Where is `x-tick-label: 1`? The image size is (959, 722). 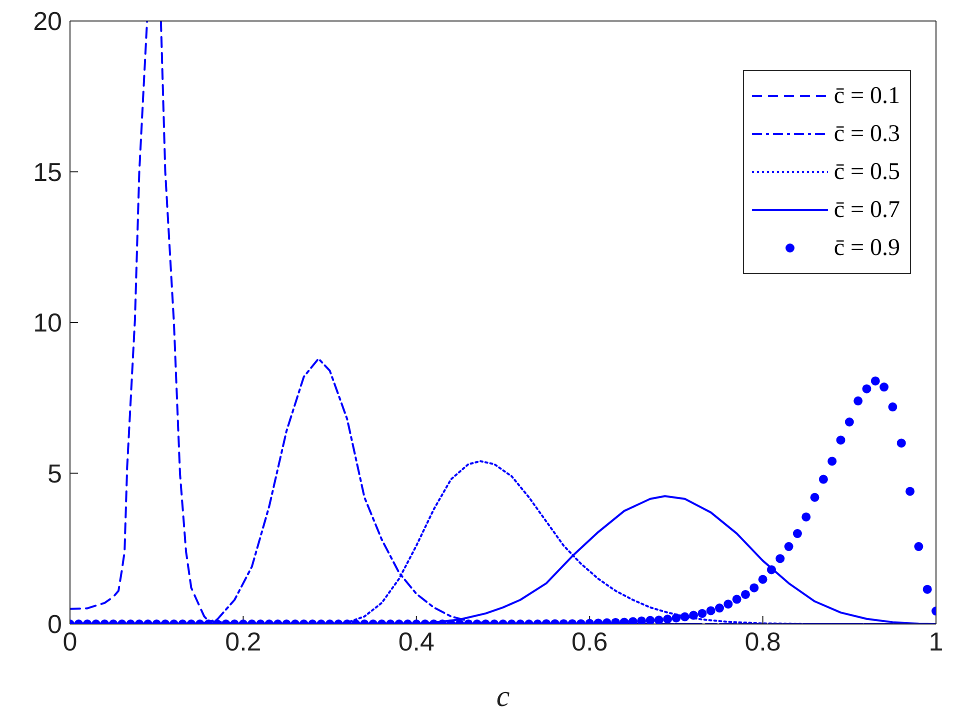
x-tick-label: 1 is located at coordinates (936, 641).